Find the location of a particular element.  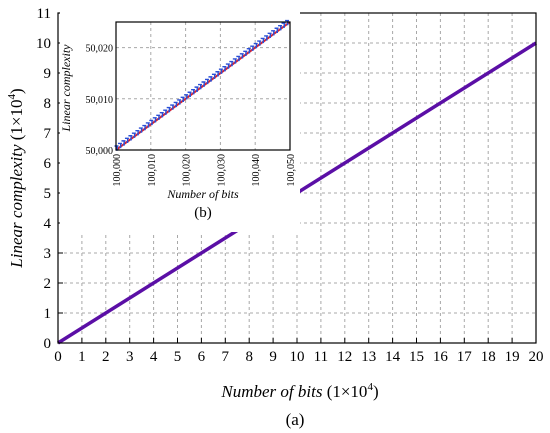

inset-plot-frame is located at coordinates (203, 86).